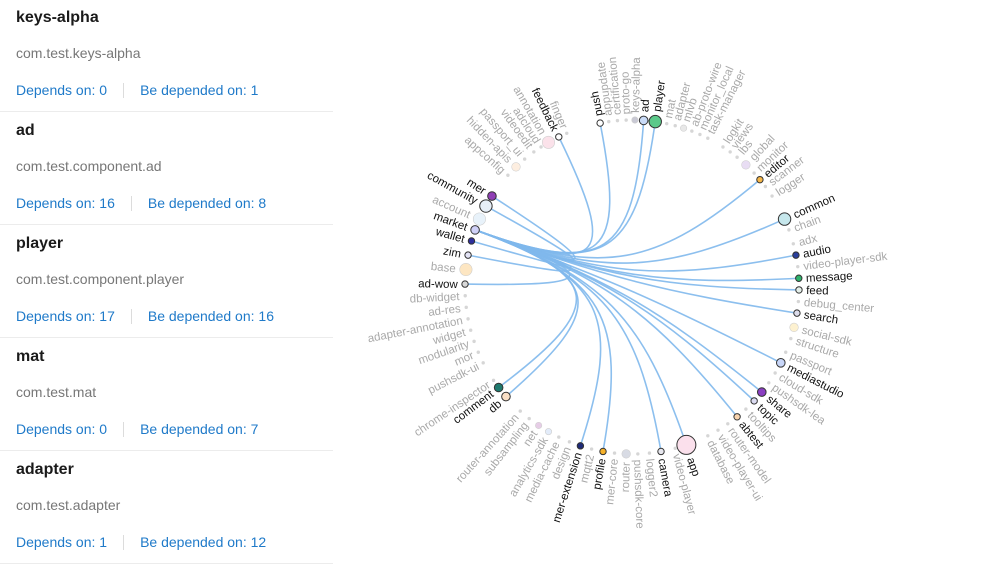 This screenshot has height=572, width=998. Describe the element at coordinates (746, 165) in the screenshot. I see `node-global` at that location.